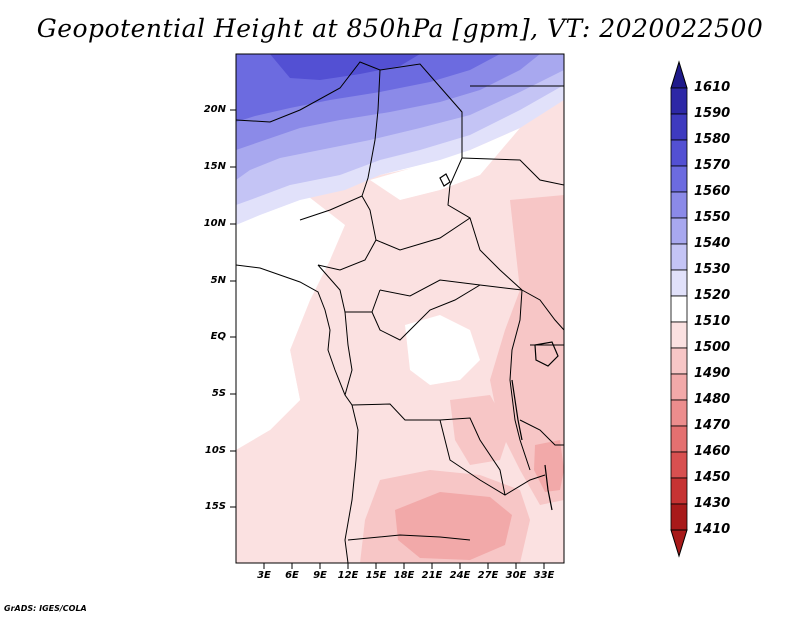 This screenshot has width=800, height=618. I want to click on colorbar-arrow-bottom, so click(679, 543).